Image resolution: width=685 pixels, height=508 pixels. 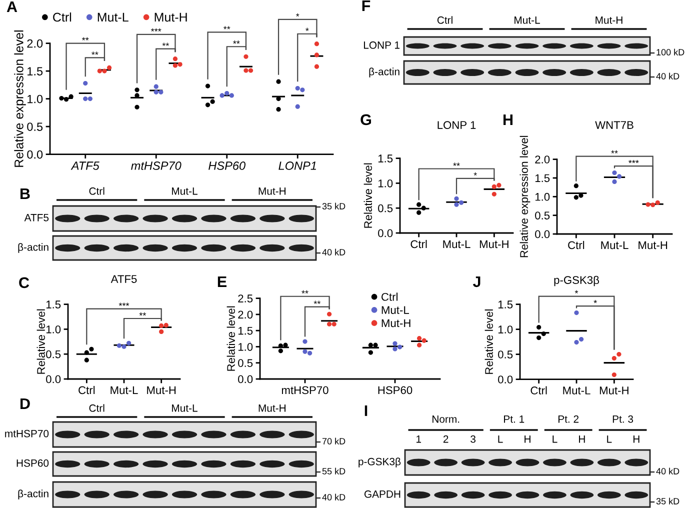 I want to click on category-label: 70 kD, so click(x=334, y=441).